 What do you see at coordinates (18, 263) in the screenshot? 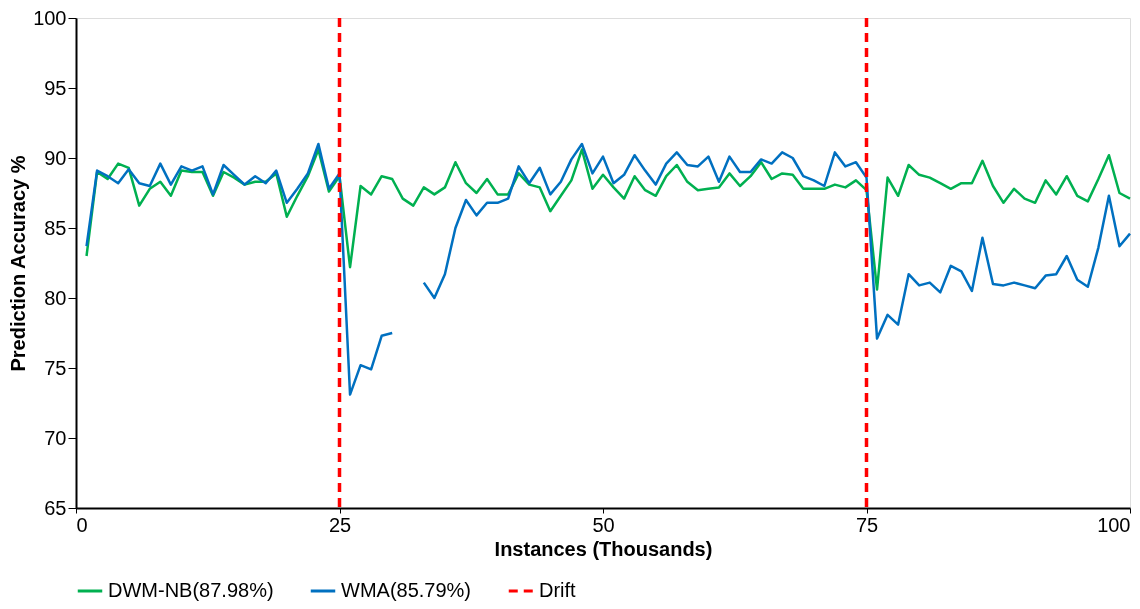
I see `y-axis-title: Prediction Accuracy %` at bounding box center [18, 263].